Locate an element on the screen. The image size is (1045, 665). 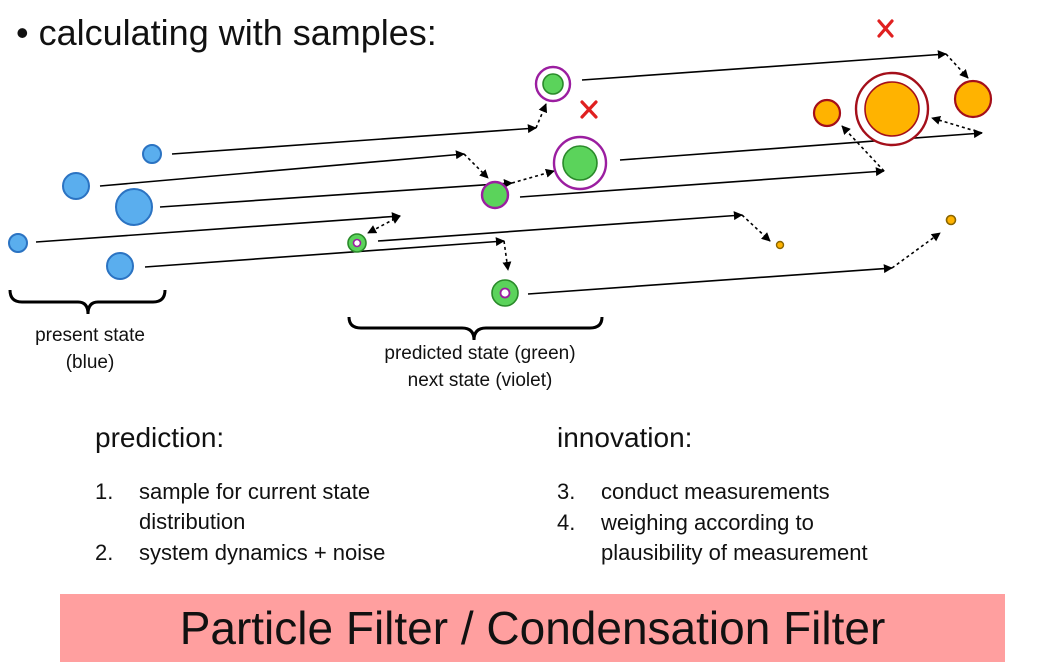
innovation-step: 3. conduct measurements is located at coordinates (693, 491).